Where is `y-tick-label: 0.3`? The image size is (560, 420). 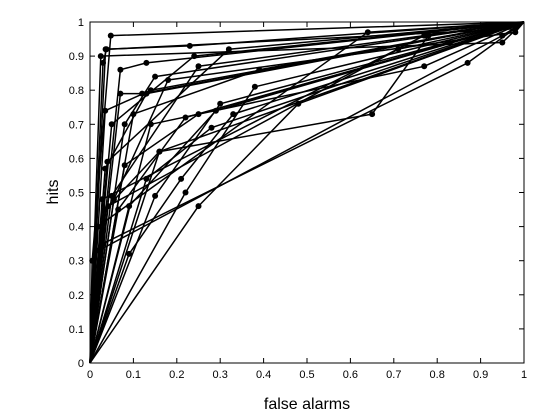
y-tick-label: 0.3 is located at coordinates (76, 262).